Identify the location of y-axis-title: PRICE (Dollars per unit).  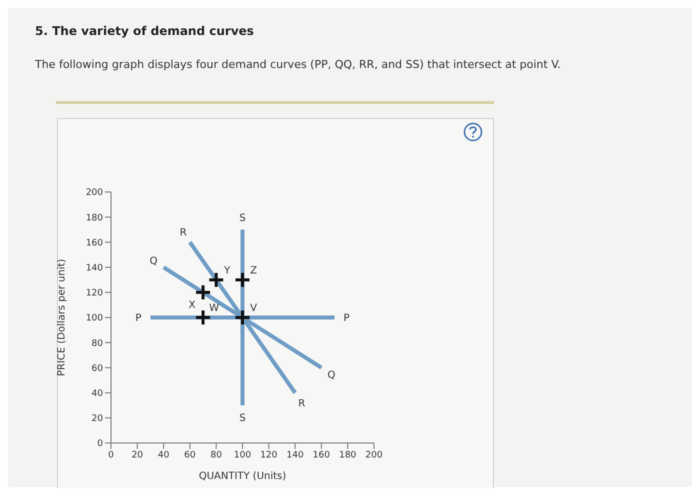
(62, 317).